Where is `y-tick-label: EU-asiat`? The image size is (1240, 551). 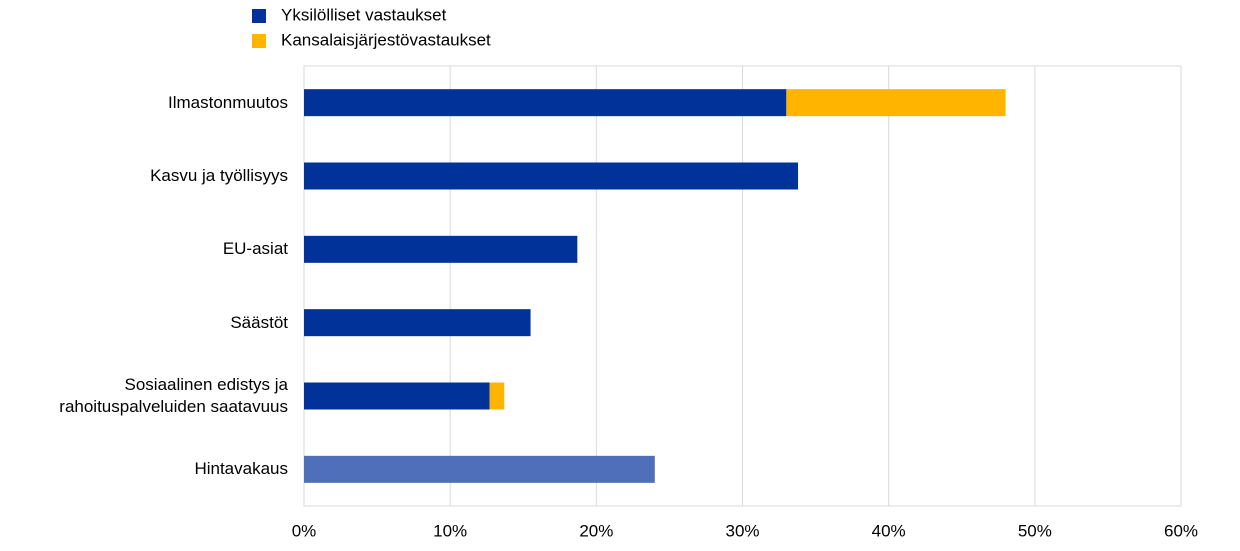 y-tick-label: EU-asiat is located at coordinates (255, 249).